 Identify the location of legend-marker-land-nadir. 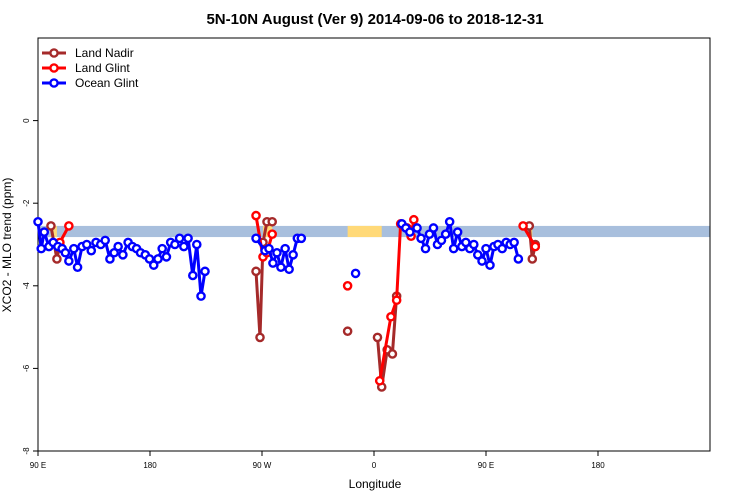
(54, 53).